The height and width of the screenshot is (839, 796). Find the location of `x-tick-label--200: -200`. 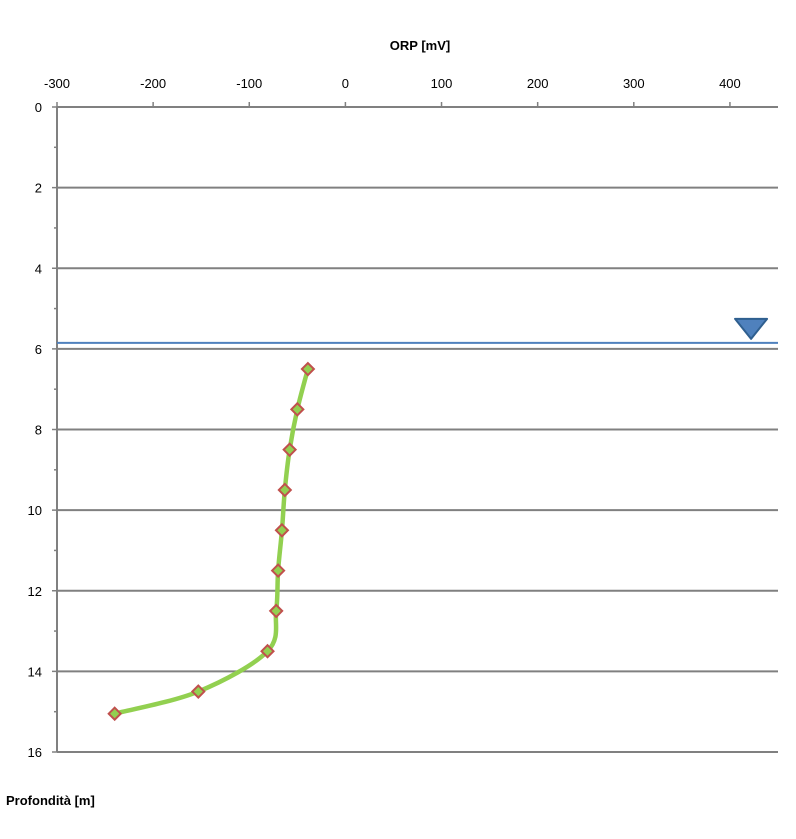

x-tick-label--200: -200 is located at coordinates (153, 83).